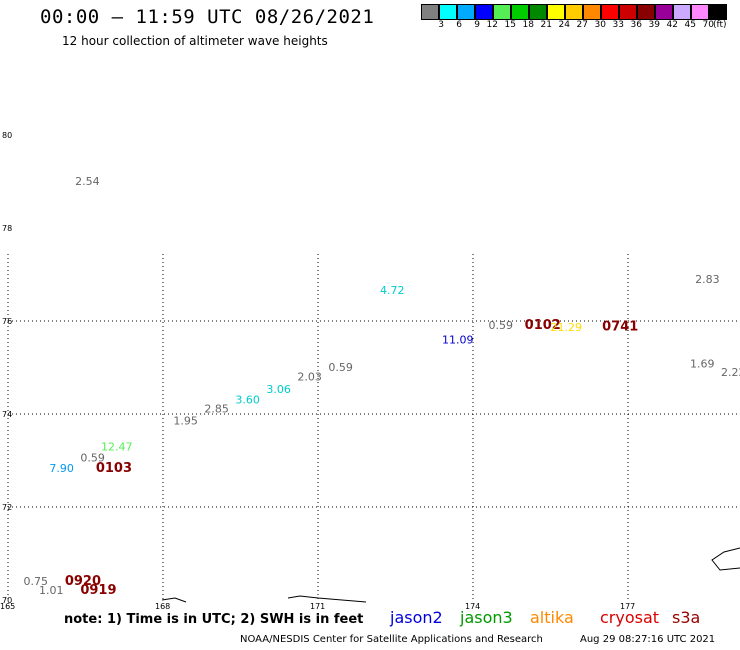 This screenshot has height=650, width=740. I want to click on longitude-label: 171, so click(317, 606).